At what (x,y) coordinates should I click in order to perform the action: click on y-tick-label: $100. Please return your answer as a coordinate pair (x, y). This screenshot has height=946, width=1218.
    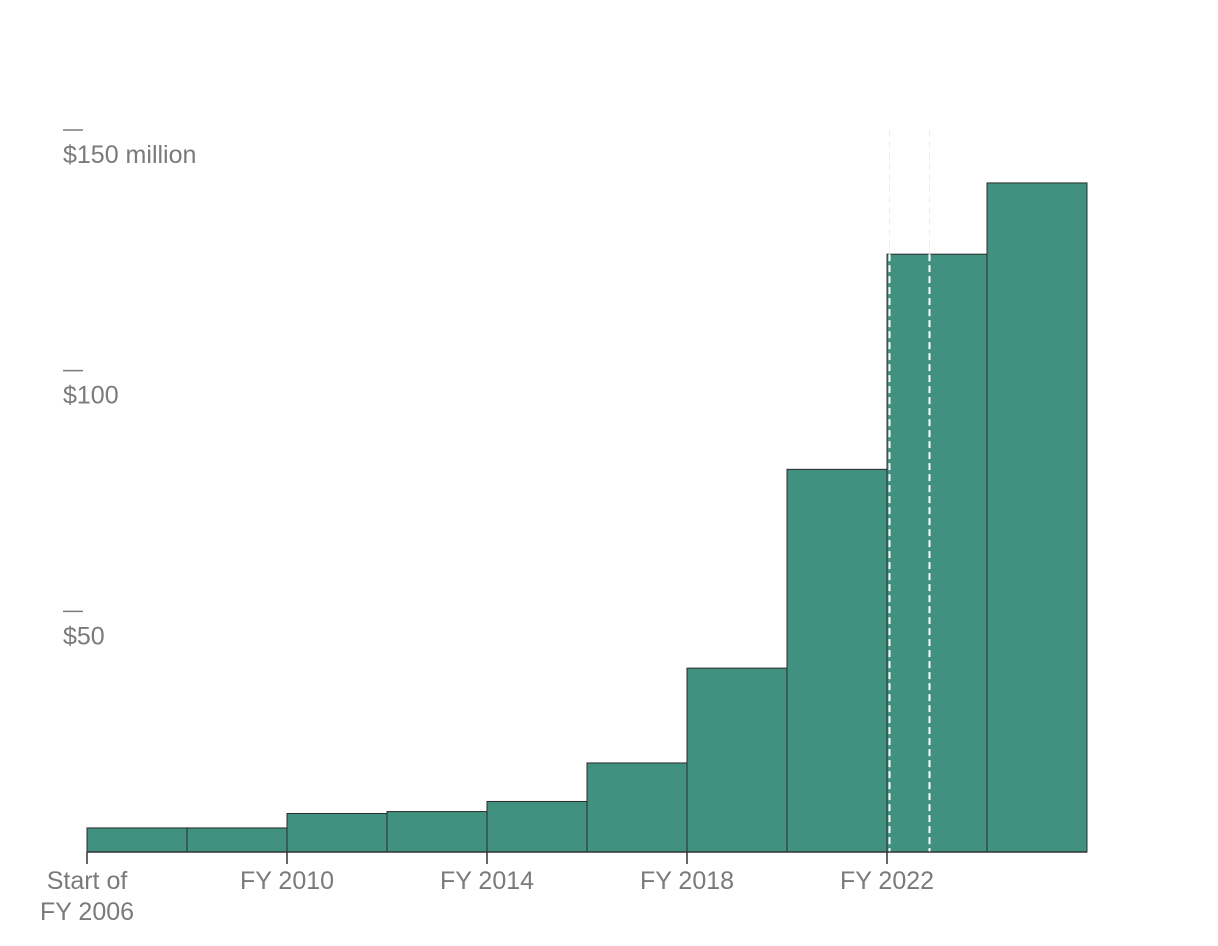
    Looking at the image, I should click on (91, 396).